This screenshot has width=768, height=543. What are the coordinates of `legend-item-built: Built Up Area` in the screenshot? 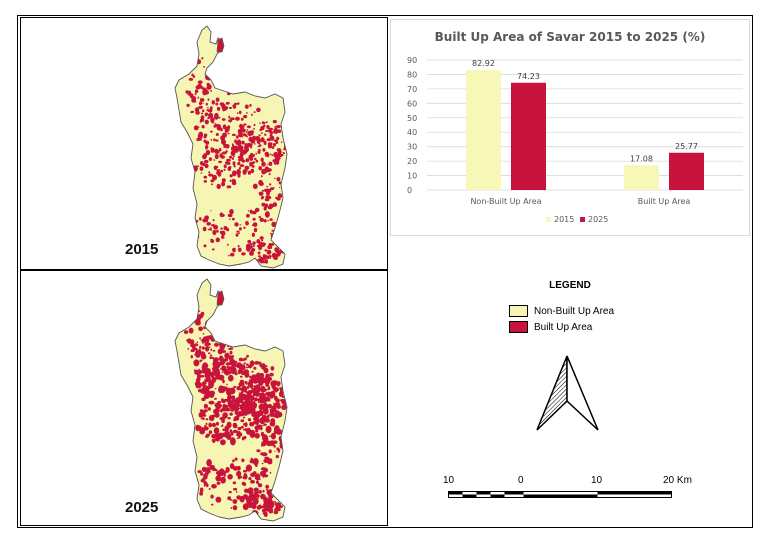 It's located at (550, 327).